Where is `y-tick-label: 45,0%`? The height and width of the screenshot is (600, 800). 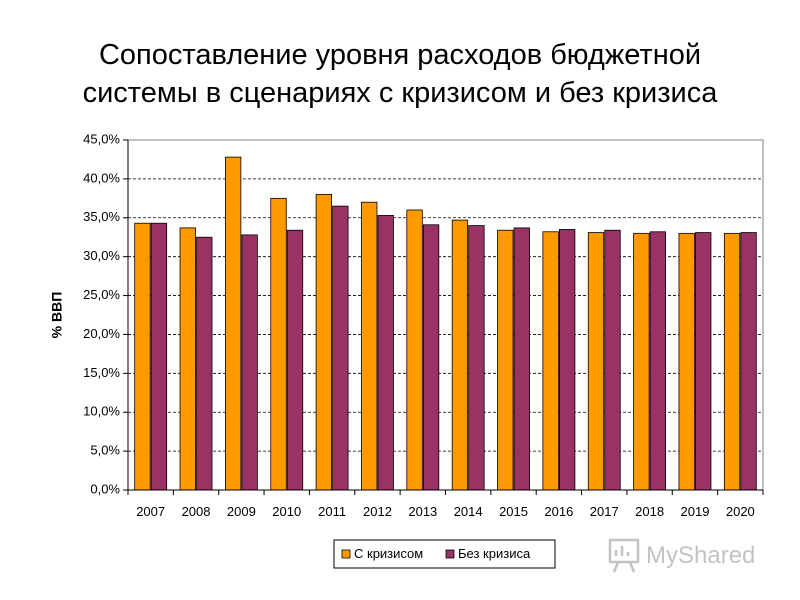
y-tick-label: 45,0% is located at coordinates (101, 138).